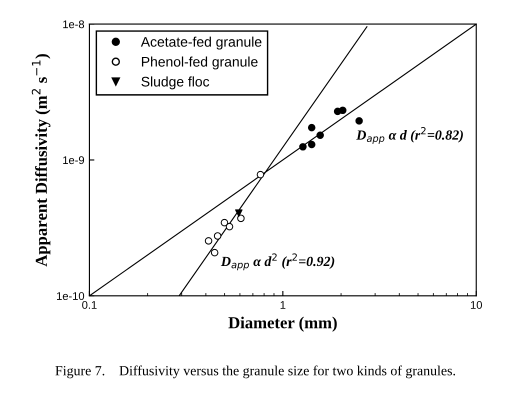  I want to click on x-axis-title: Diameter (mm), so click(282, 324).